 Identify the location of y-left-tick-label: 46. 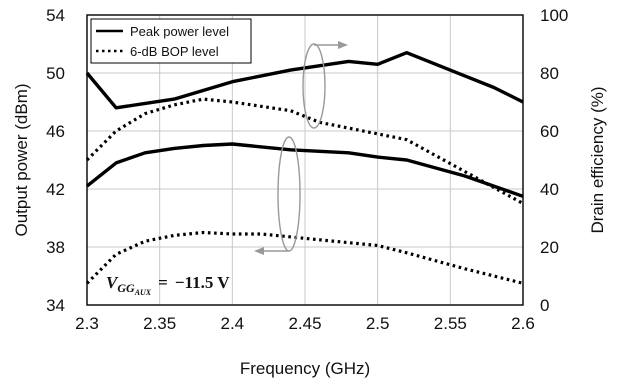
(55, 131).